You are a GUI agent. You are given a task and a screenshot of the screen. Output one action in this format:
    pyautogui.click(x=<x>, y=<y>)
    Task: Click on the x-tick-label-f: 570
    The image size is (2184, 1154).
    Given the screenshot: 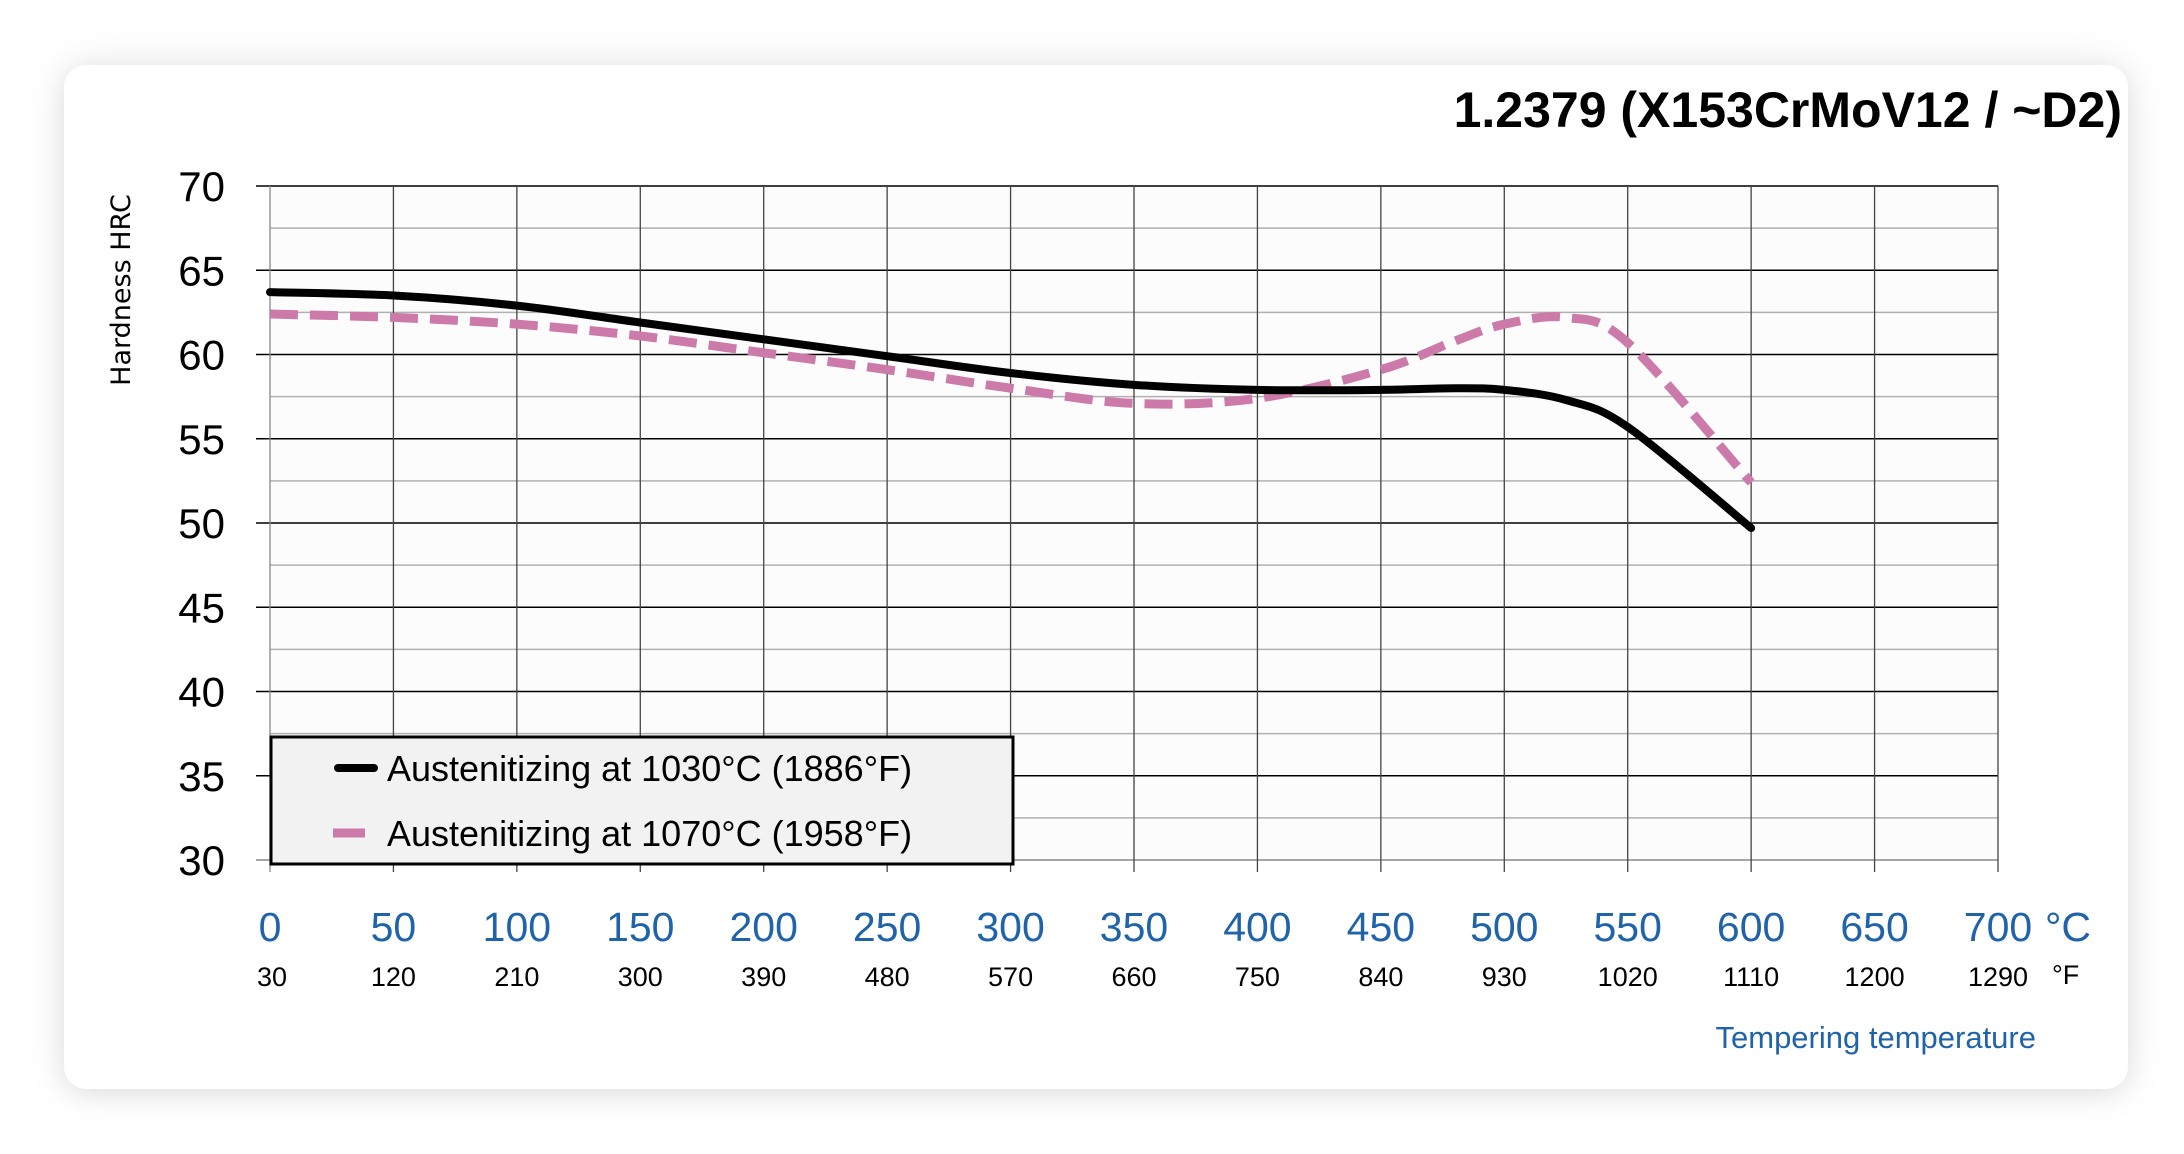 What is the action you would take?
    pyautogui.click(x=1010, y=977)
    